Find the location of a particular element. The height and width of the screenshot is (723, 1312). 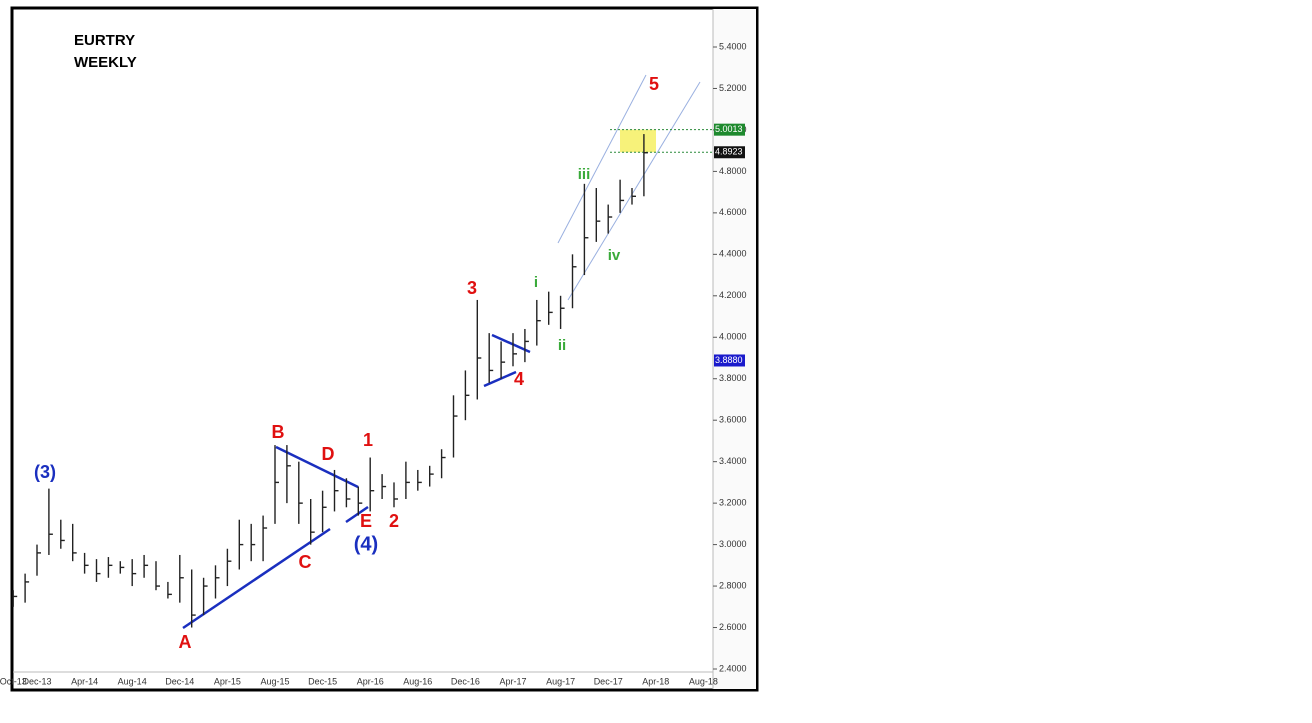

wave-label: iv is located at coordinates (614, 255).